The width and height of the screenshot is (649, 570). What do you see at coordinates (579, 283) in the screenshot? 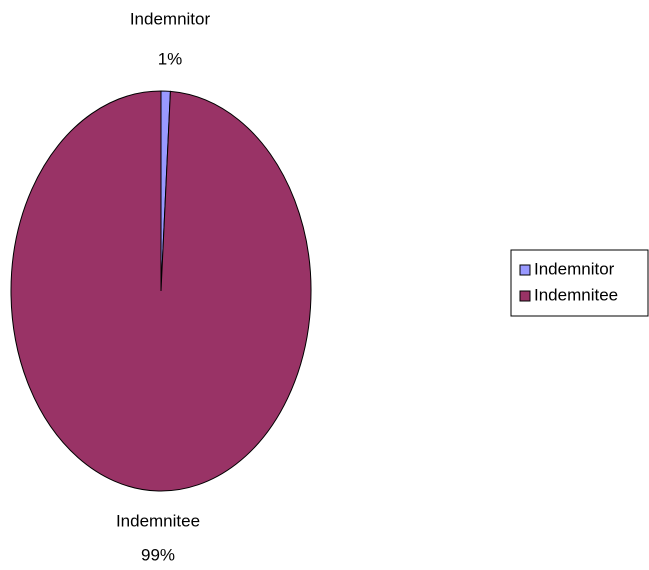
I see `legend-box` at bounding box center [579, 283].